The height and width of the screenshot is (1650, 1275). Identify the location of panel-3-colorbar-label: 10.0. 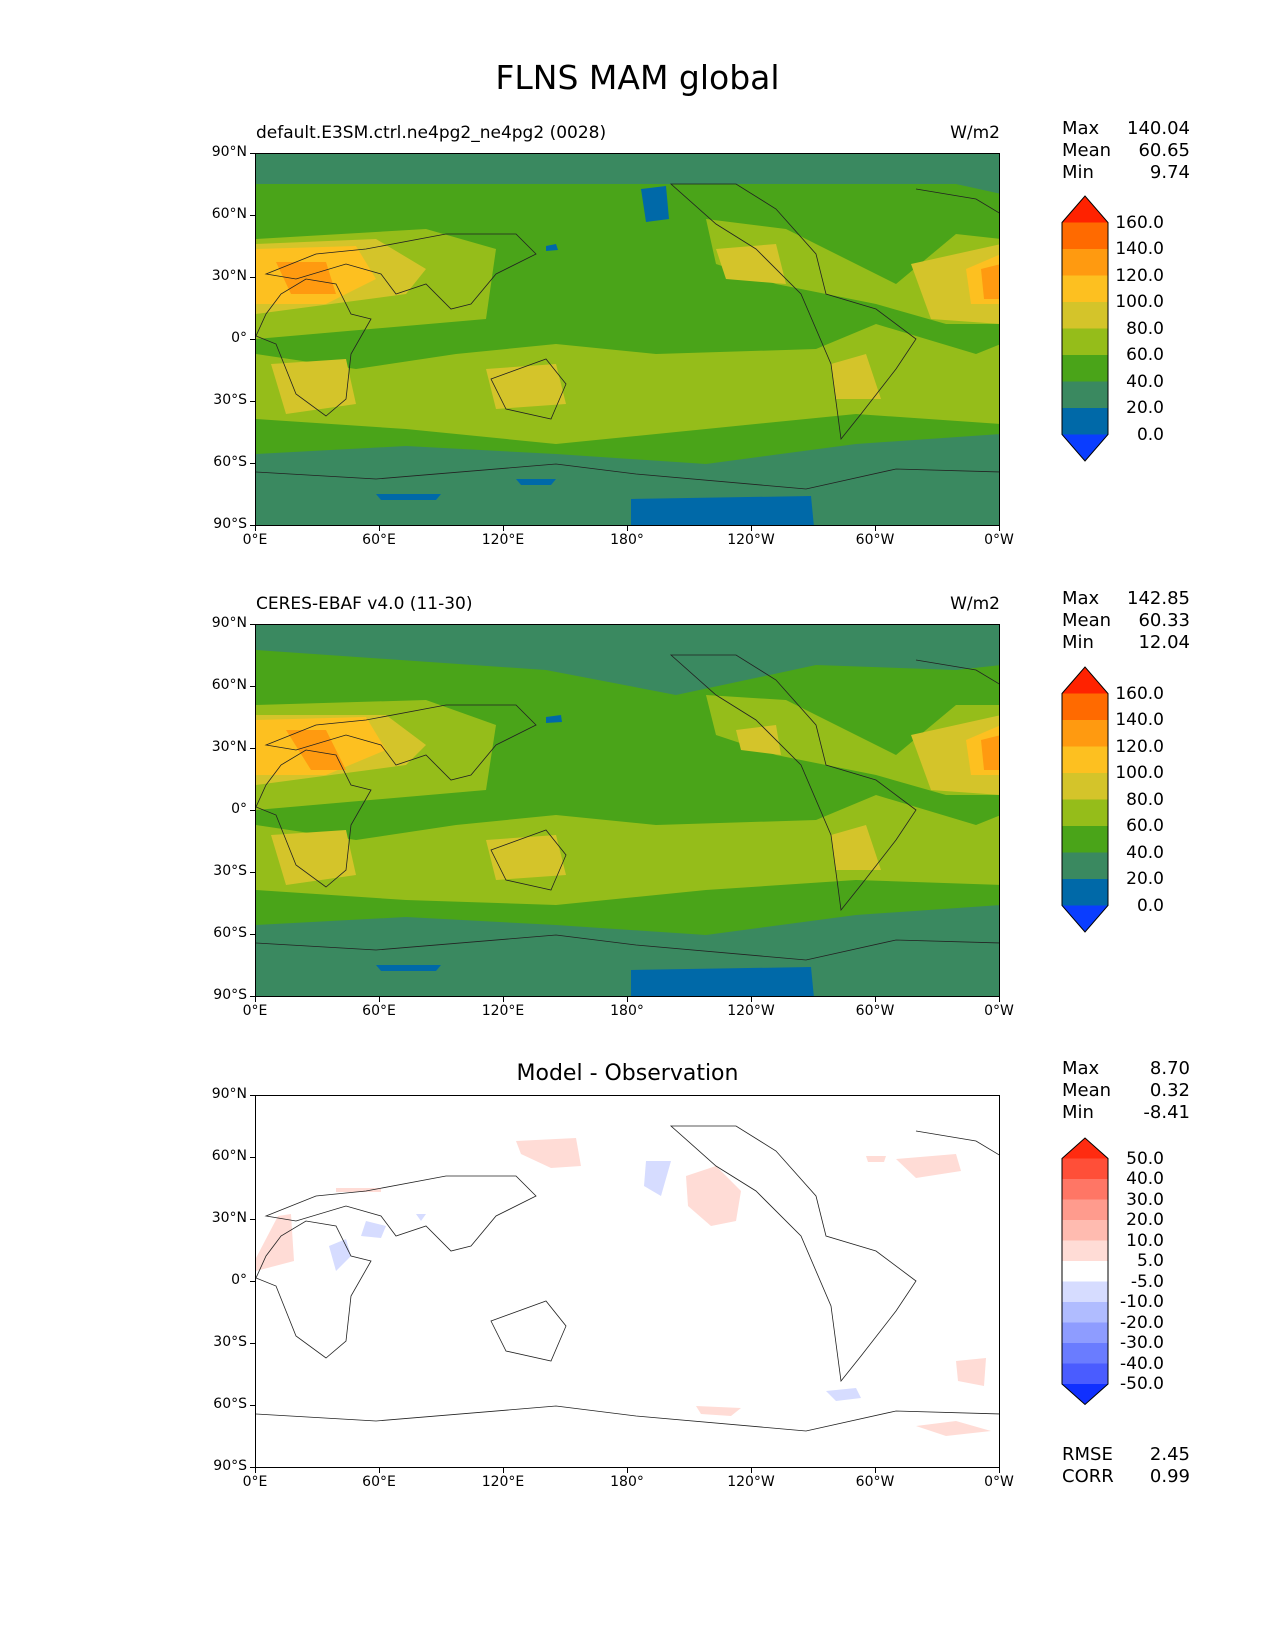
(1145, 1240).